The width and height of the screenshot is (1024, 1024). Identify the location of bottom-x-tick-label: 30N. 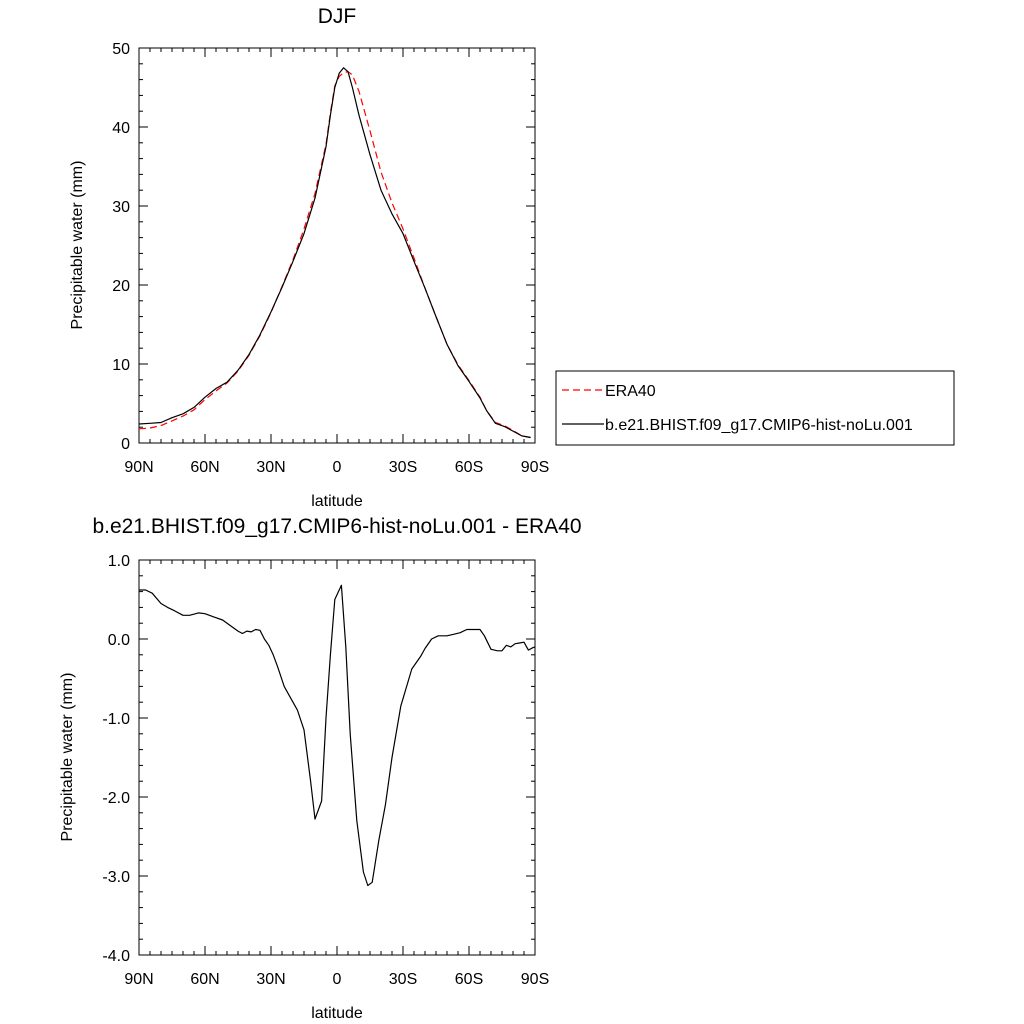
(270, 979).